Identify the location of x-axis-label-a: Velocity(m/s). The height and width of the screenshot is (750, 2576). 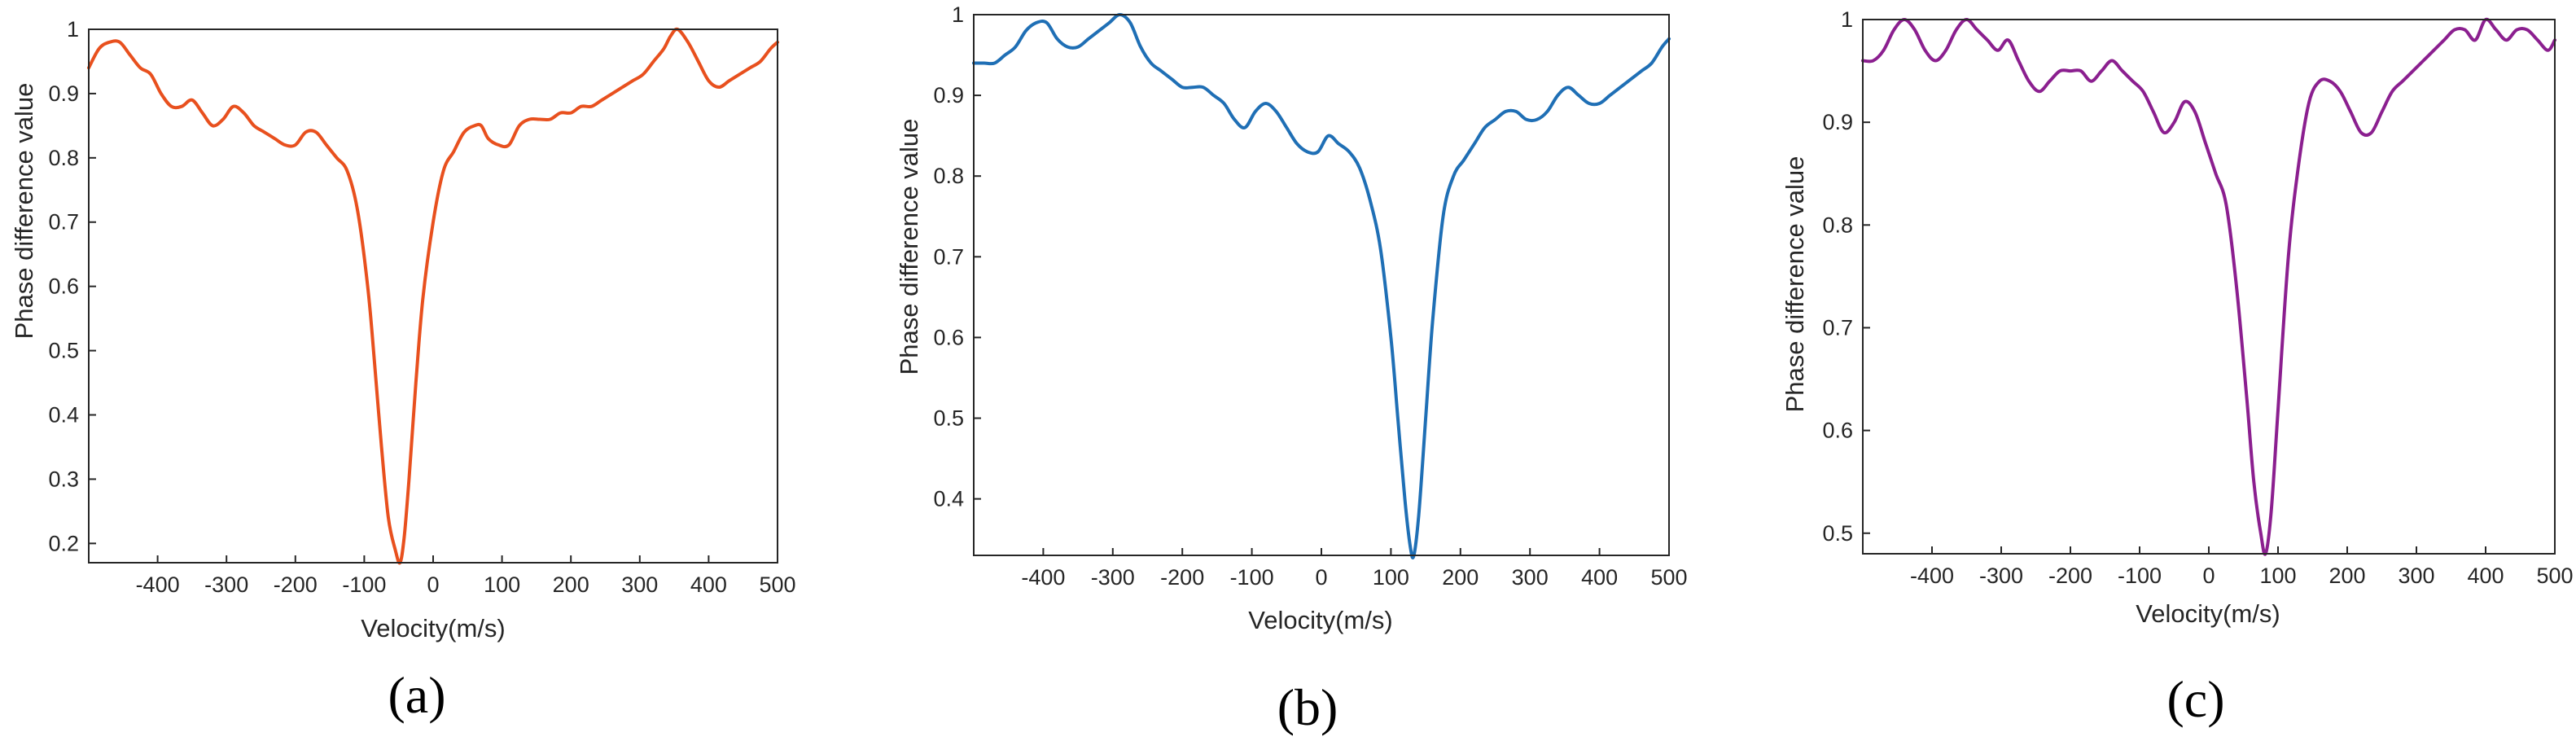
(433, 628).